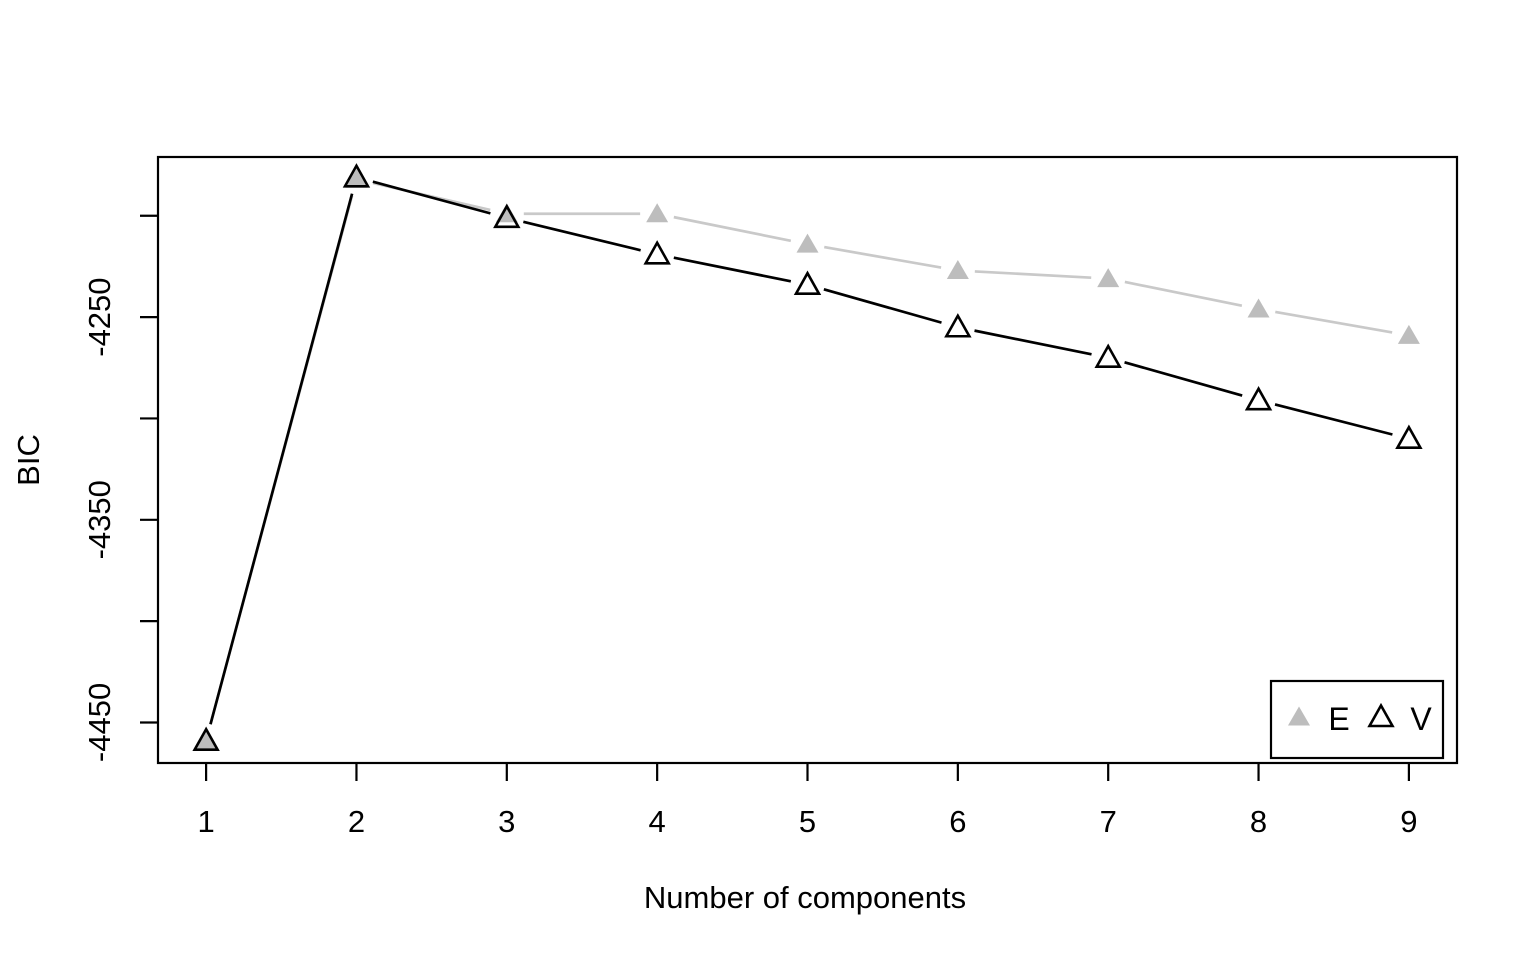 The image size is (1536, 960). I want to click on x-tick-label: 3, so click(506, 821).